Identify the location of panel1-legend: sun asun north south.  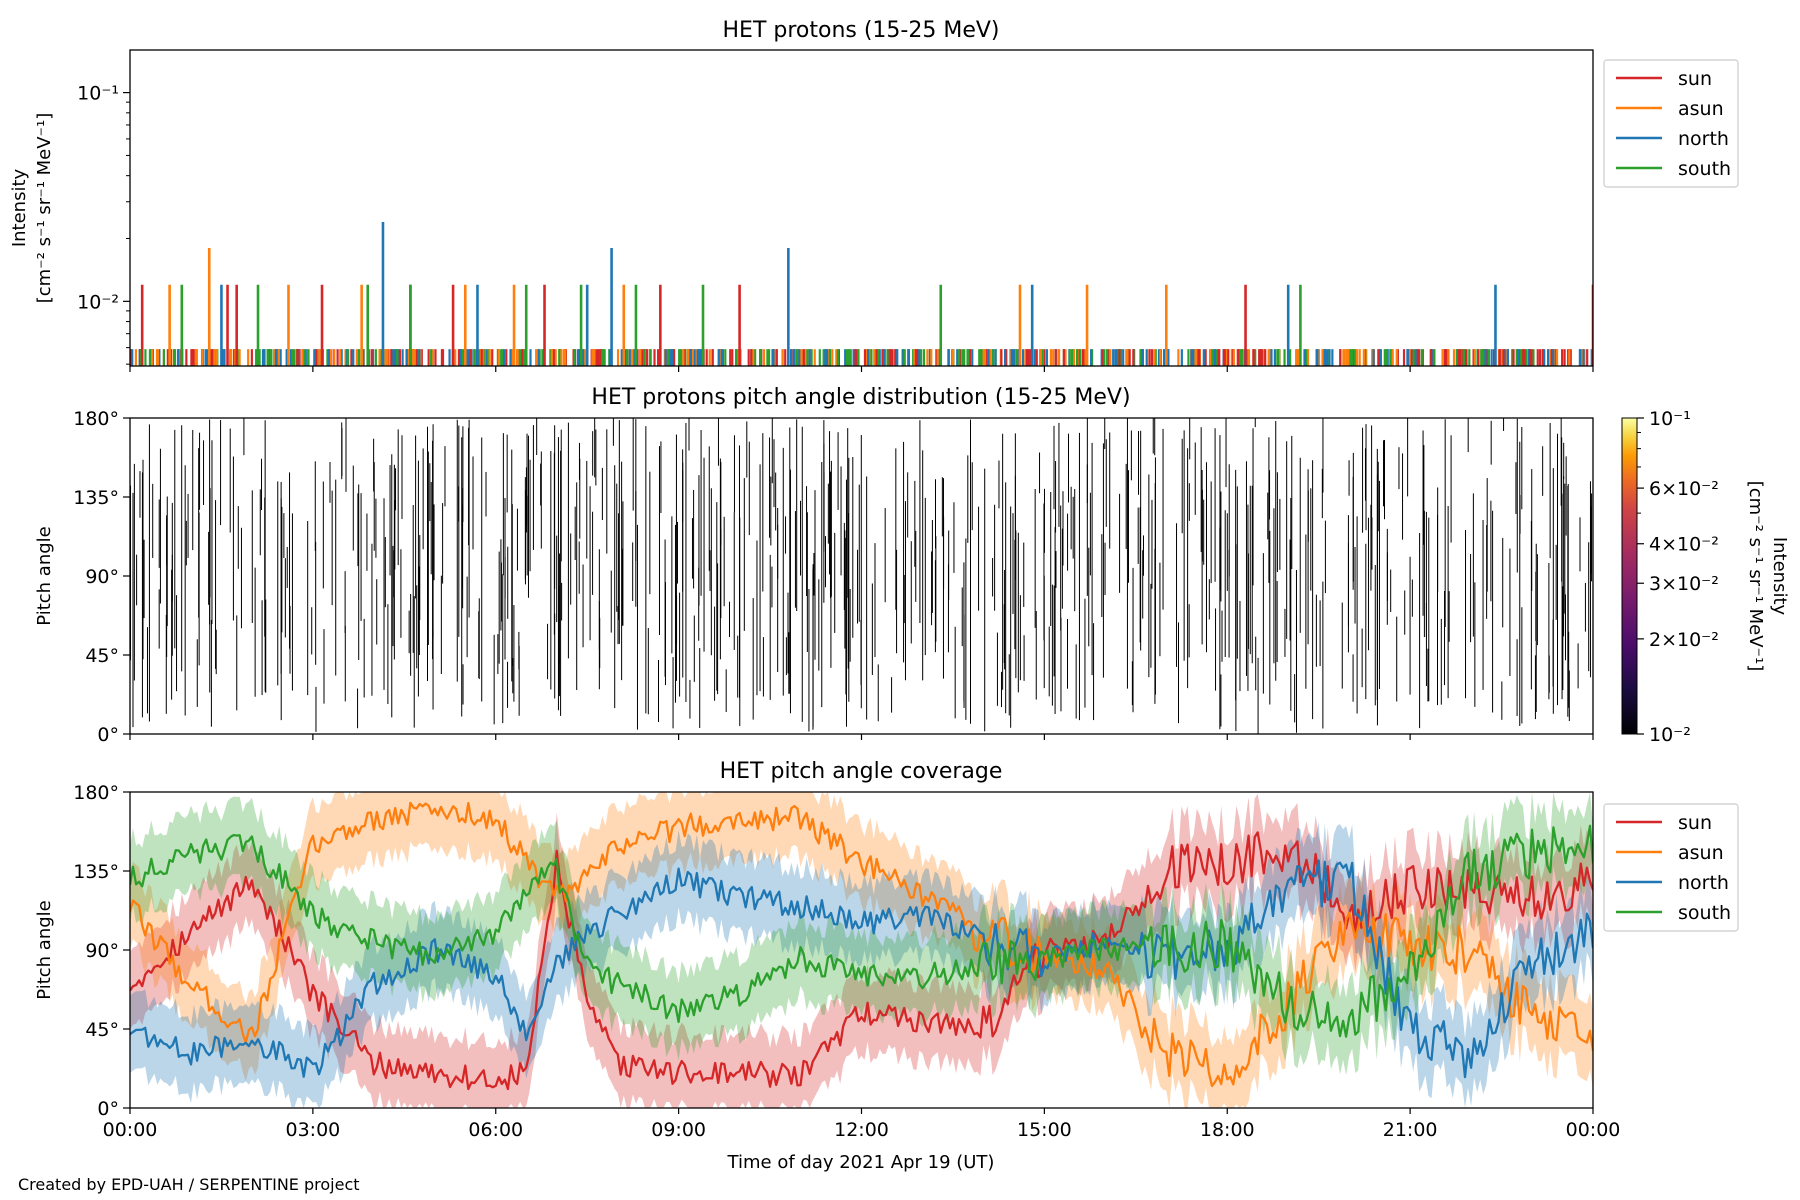
(1671, 123).